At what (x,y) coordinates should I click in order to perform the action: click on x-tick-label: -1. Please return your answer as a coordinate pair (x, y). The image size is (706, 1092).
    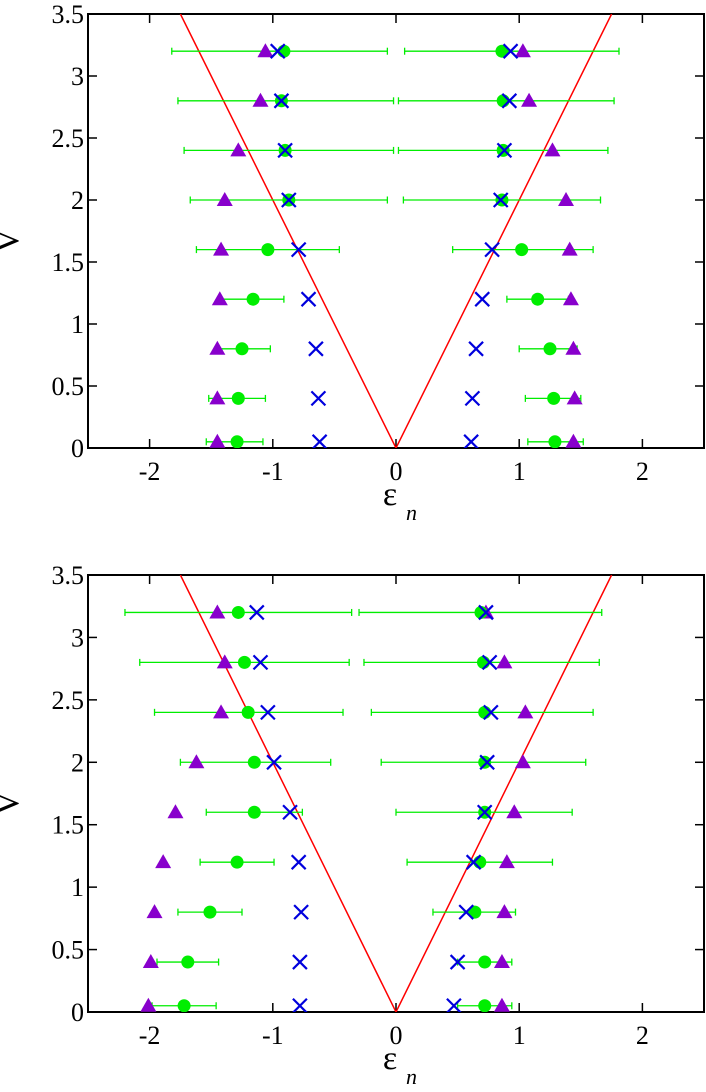
    Looking at the image, I should click on (273, 1035).